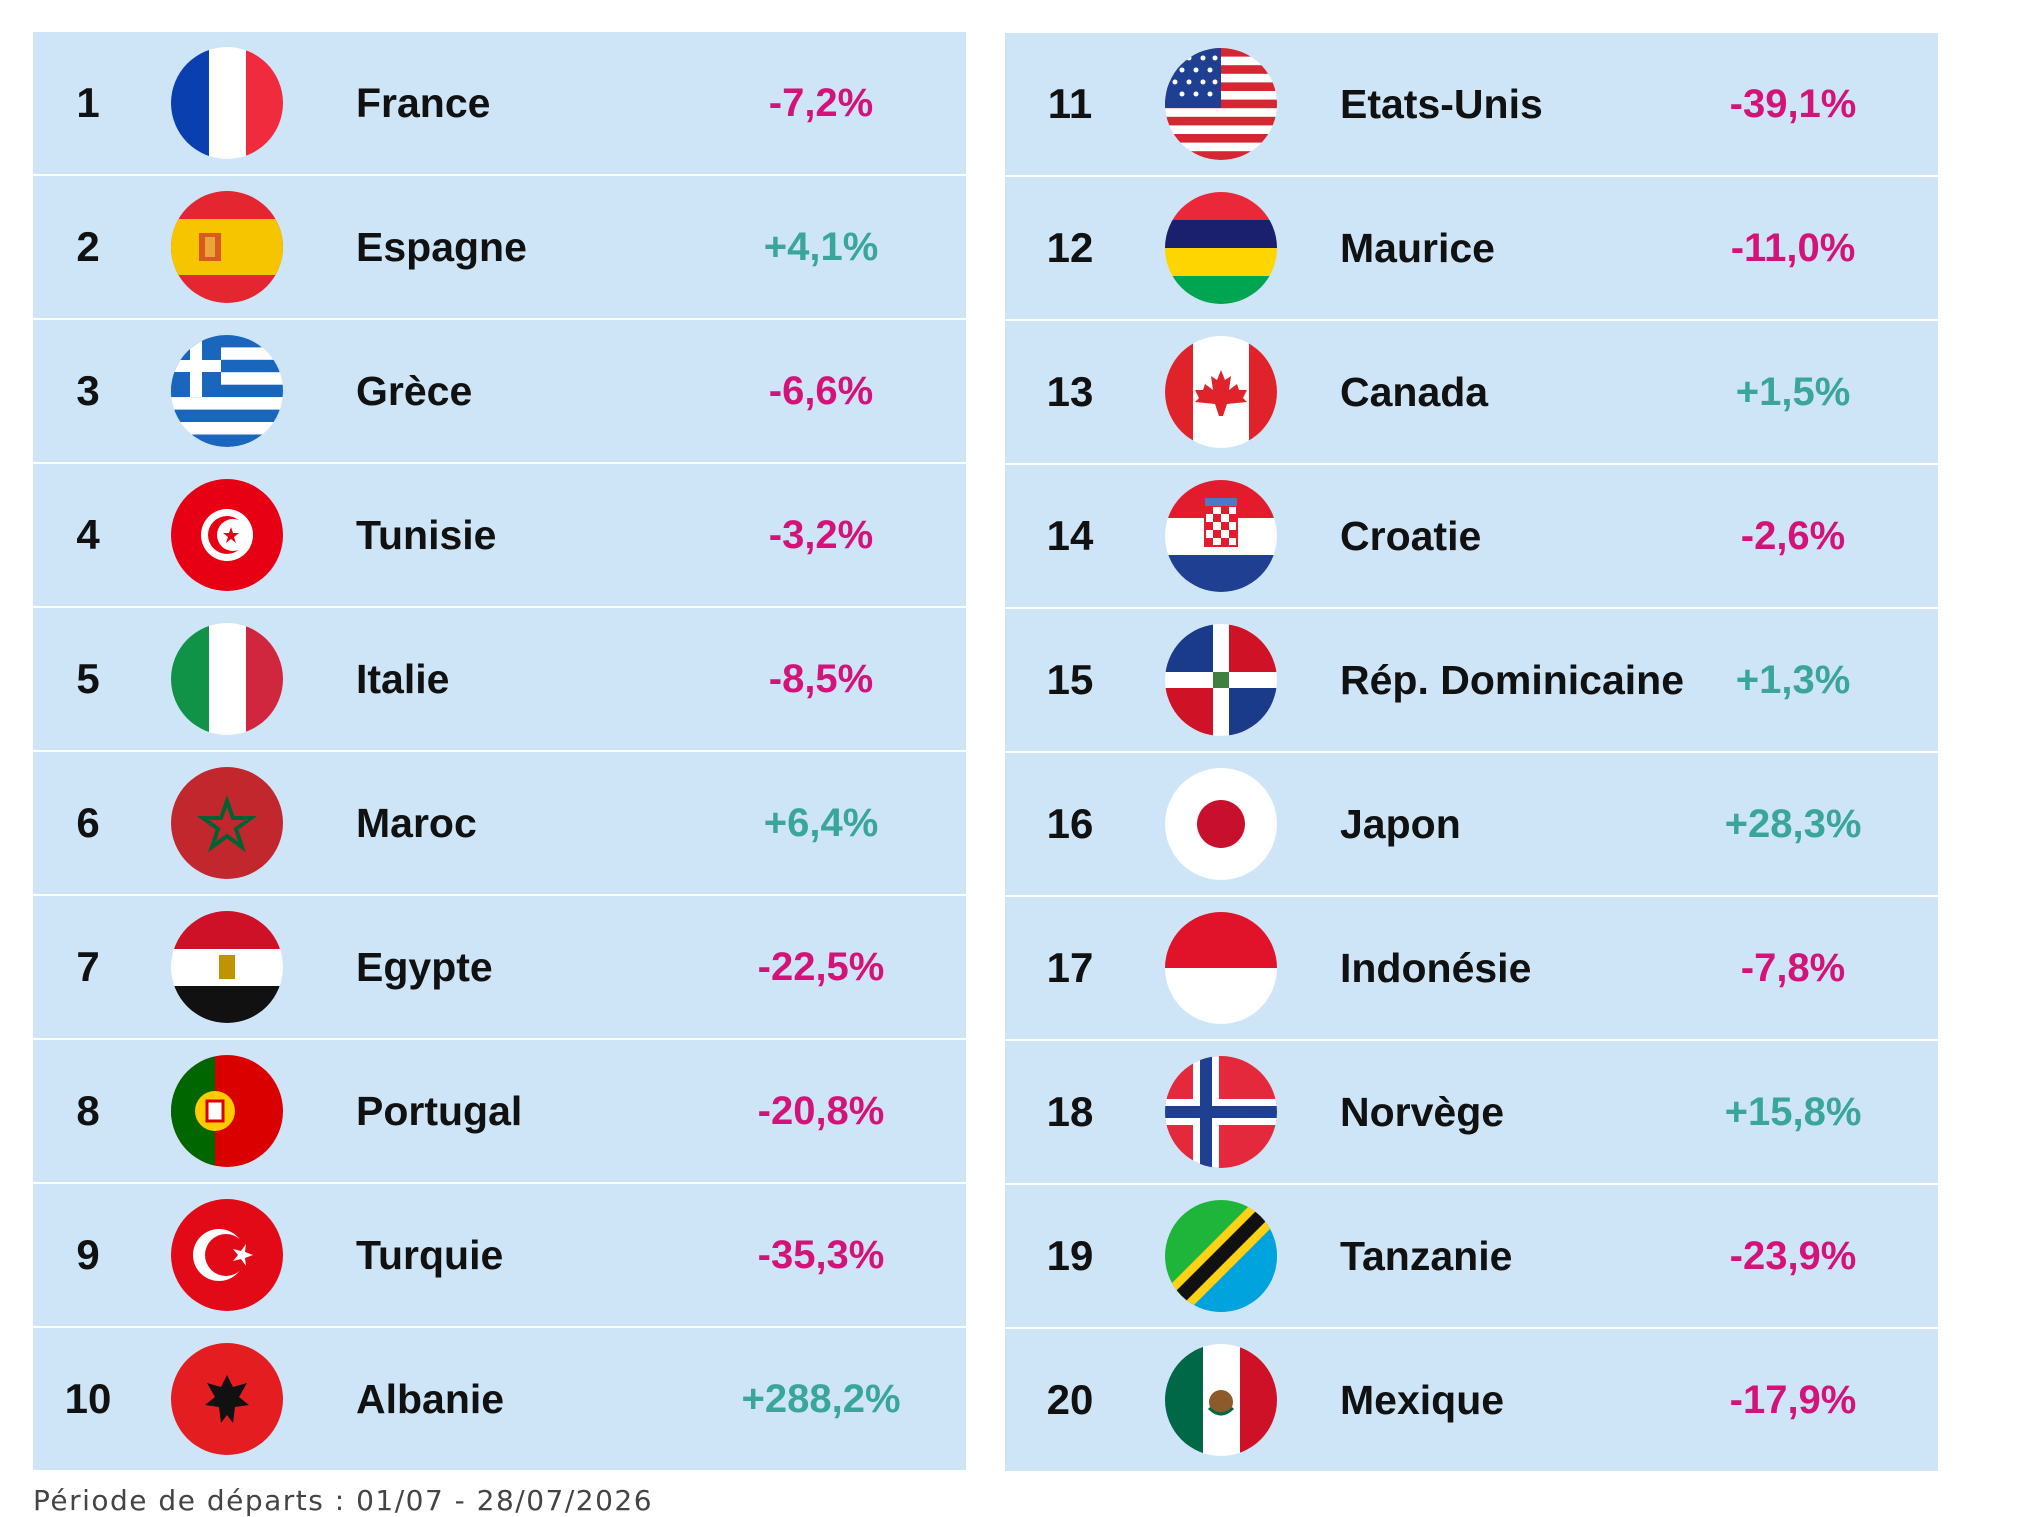  What do you see at coordinates (821, 390) in the screenshot?
I see `change-value: -6,6%` at bounding box center [821, 390].